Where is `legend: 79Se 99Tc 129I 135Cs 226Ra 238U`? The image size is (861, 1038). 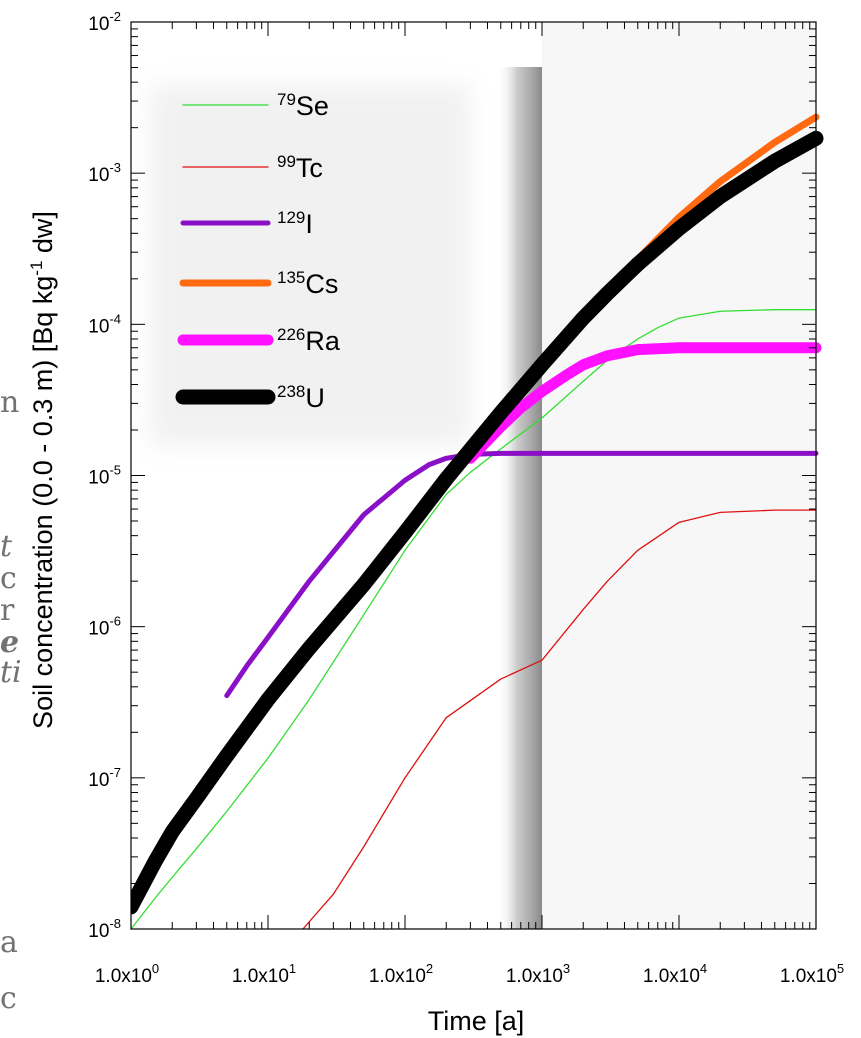
legend: 79Se 99Tc 129I 135Cs 226Ra 238U is located at coordinates (258, 251).